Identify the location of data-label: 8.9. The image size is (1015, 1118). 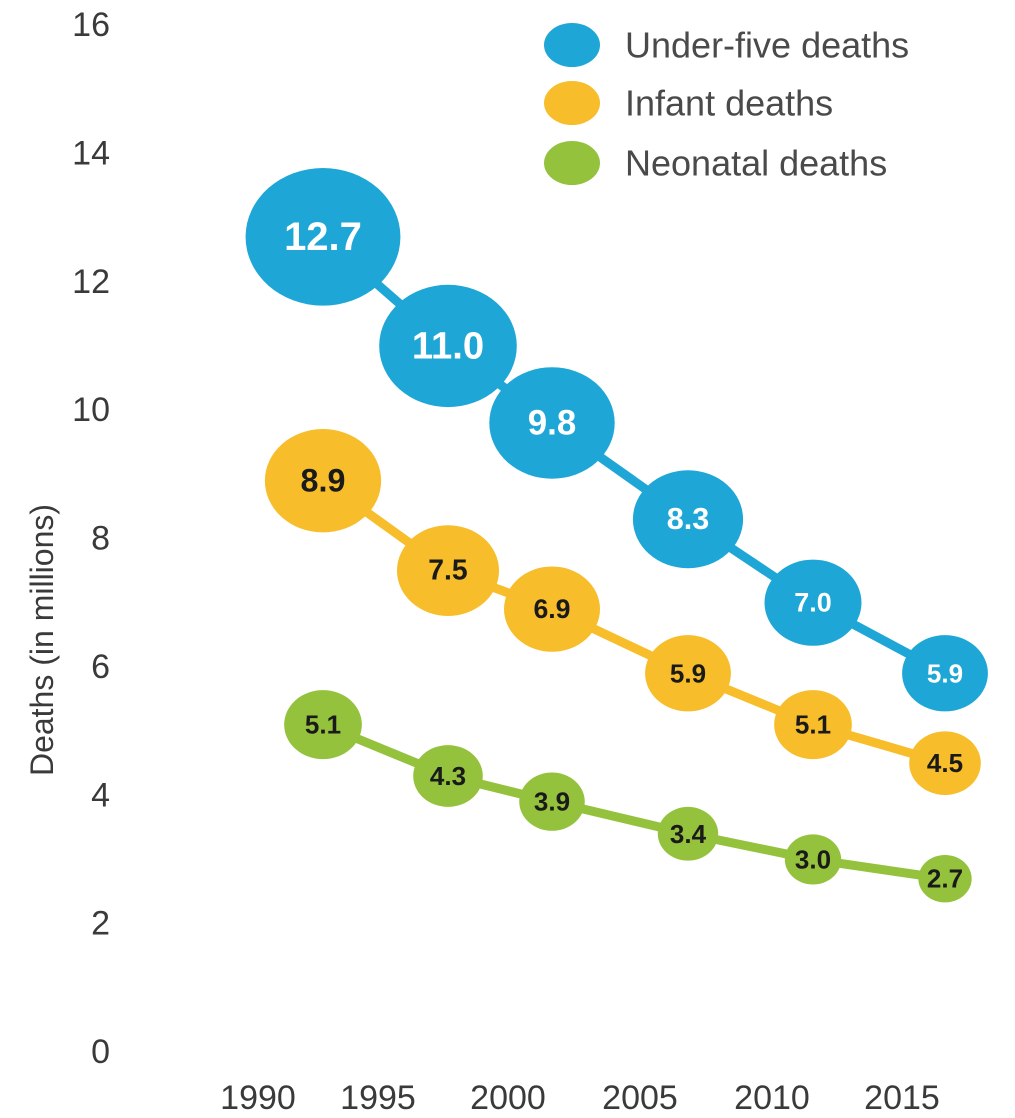
(323, 481).